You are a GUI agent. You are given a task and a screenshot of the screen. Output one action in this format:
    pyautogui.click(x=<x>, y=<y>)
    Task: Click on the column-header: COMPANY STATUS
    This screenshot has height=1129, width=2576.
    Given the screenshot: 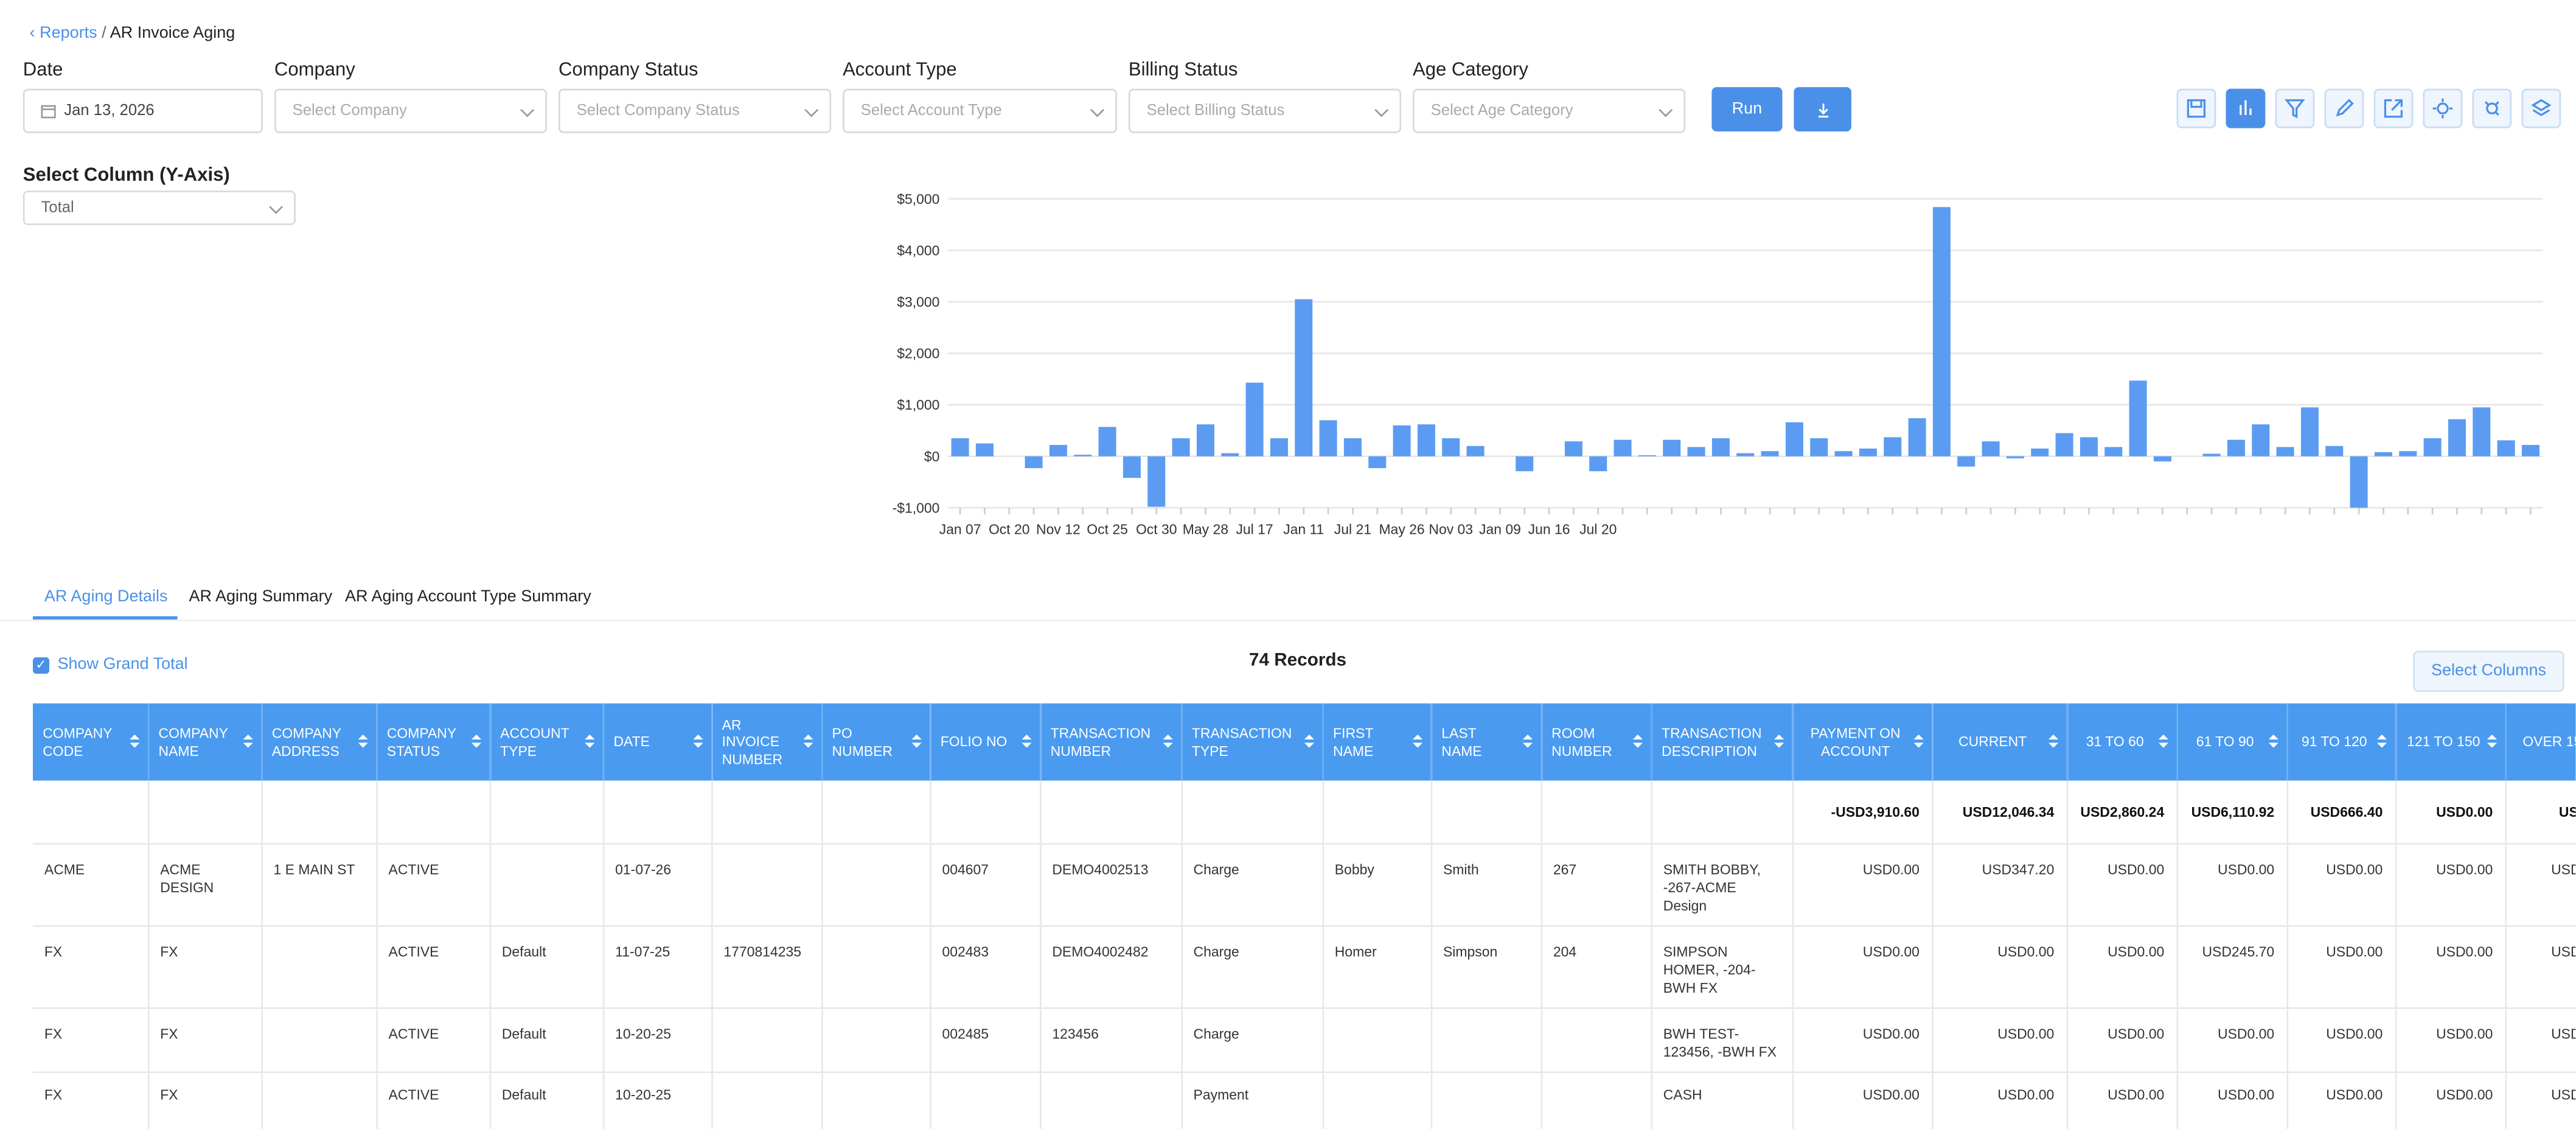 What is the action you would take?
    pyautogui.click(x=433, y=742)
    